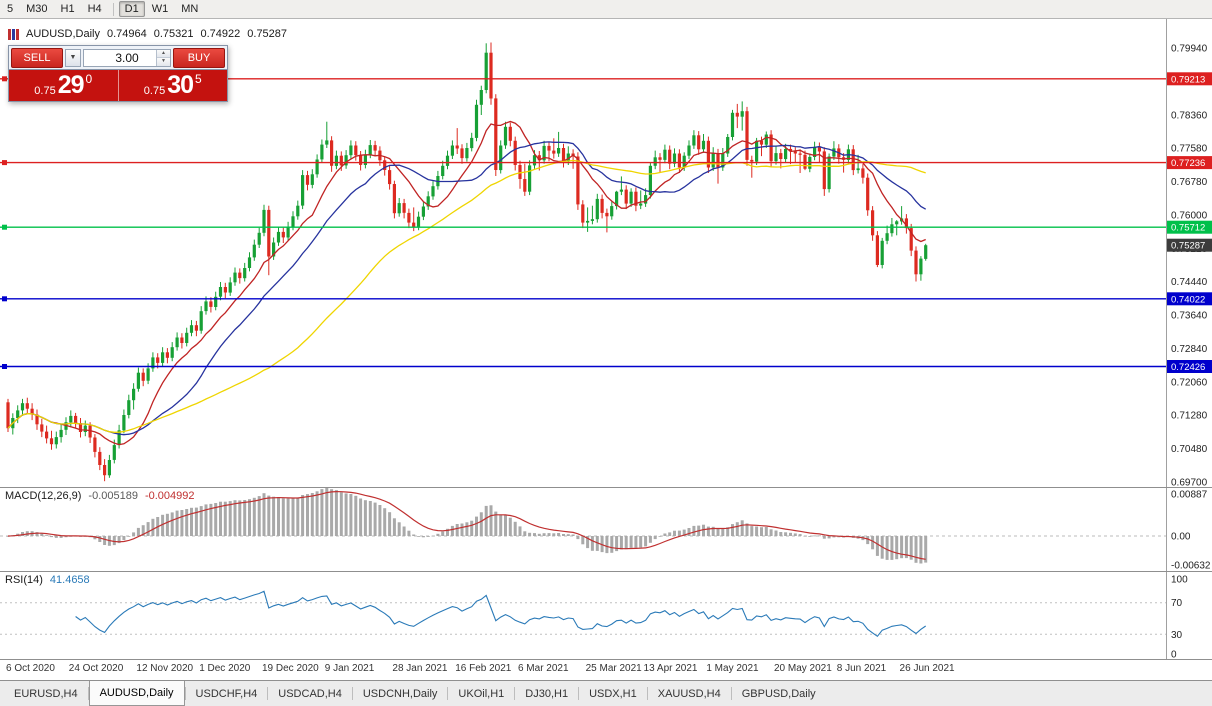  What do you see at coordinates (131, 9) in the screenshot?
I see `timeframe-button-d1: D1` at bounding box center [131, 9].